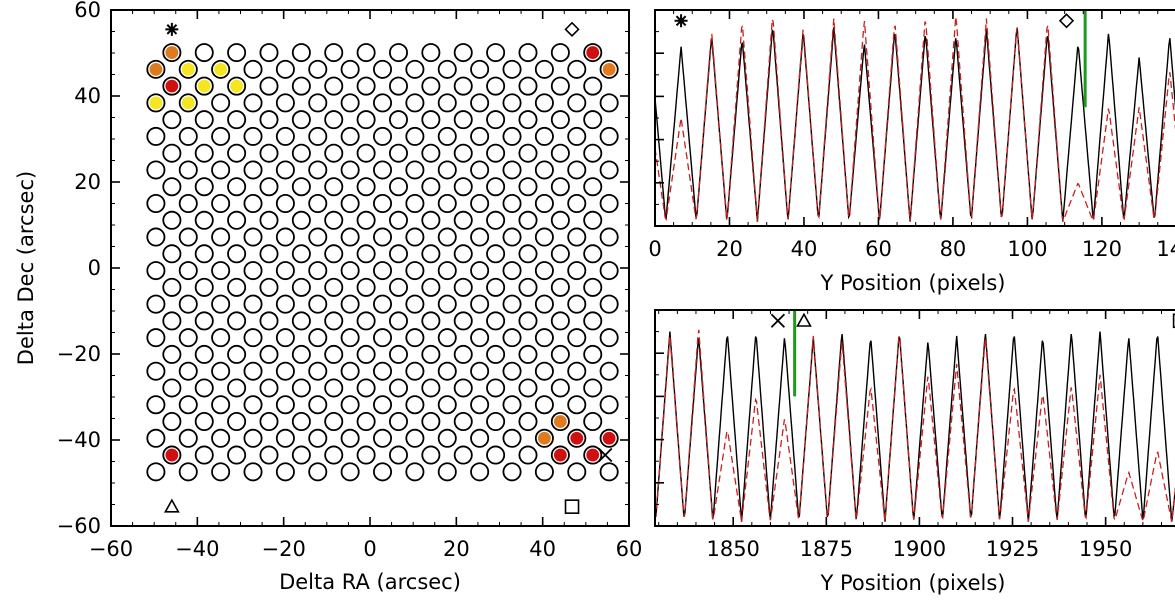 This screenshot has height=603, width=1175. Describe the element at coordinates (605, 455) in the screenshot. I see `x-marker` at that location.